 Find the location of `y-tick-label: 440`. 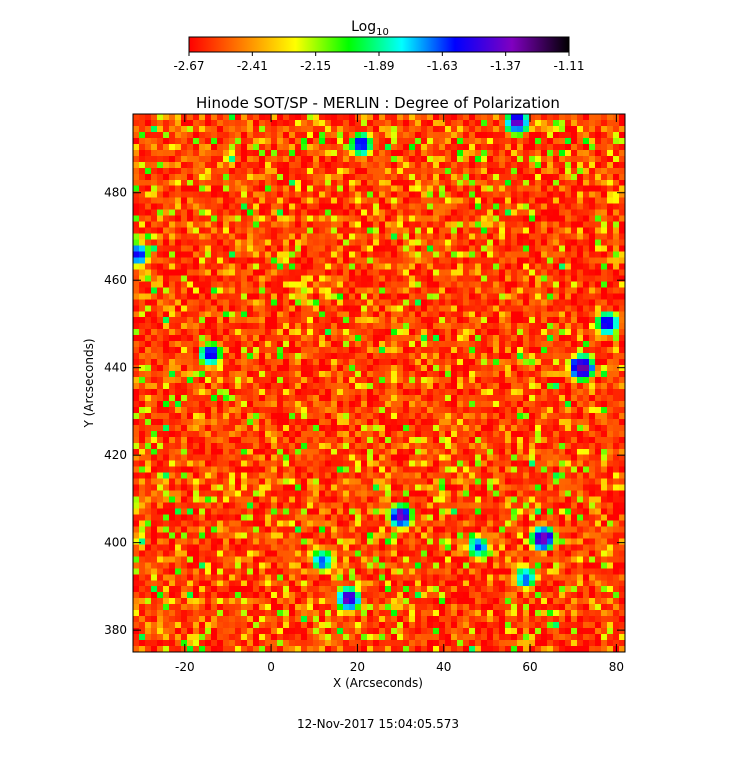

y-tick-label: 440 is located at coordinates (115, 368).